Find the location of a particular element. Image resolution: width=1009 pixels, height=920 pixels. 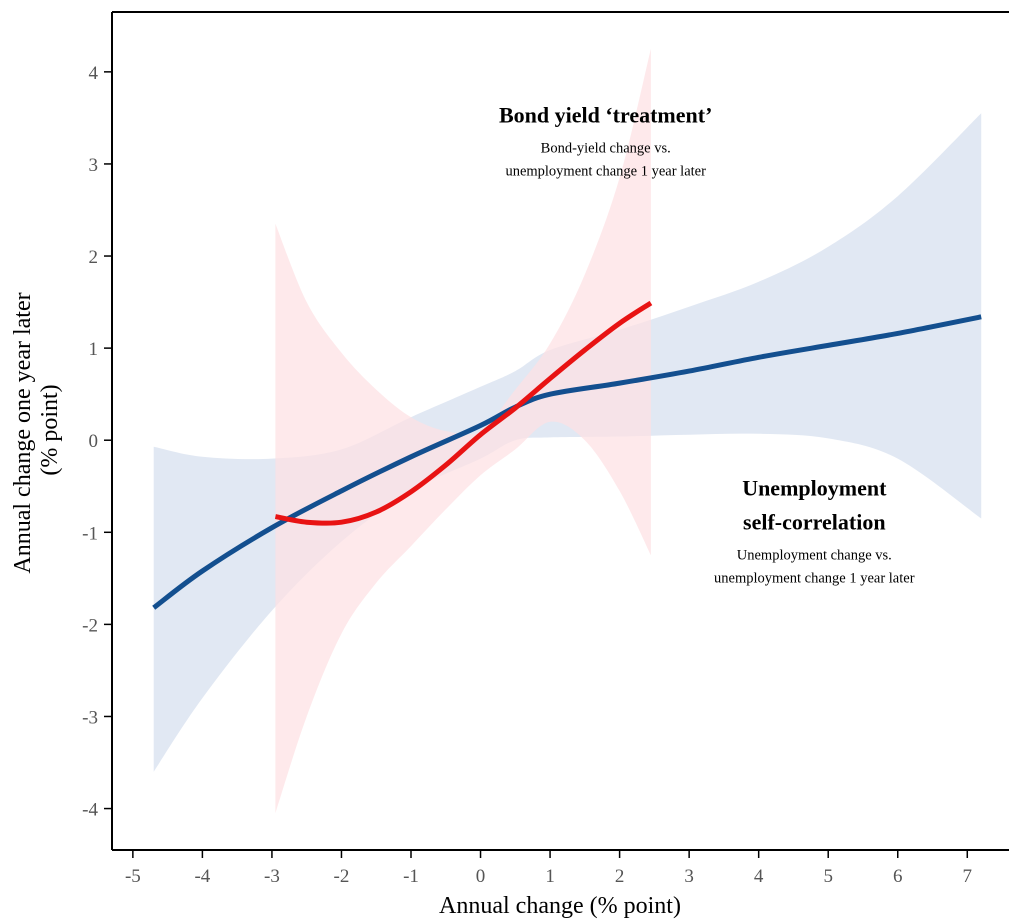

y-axis-title-line-1: Annual change one year later is located at coordinates (23, 432).